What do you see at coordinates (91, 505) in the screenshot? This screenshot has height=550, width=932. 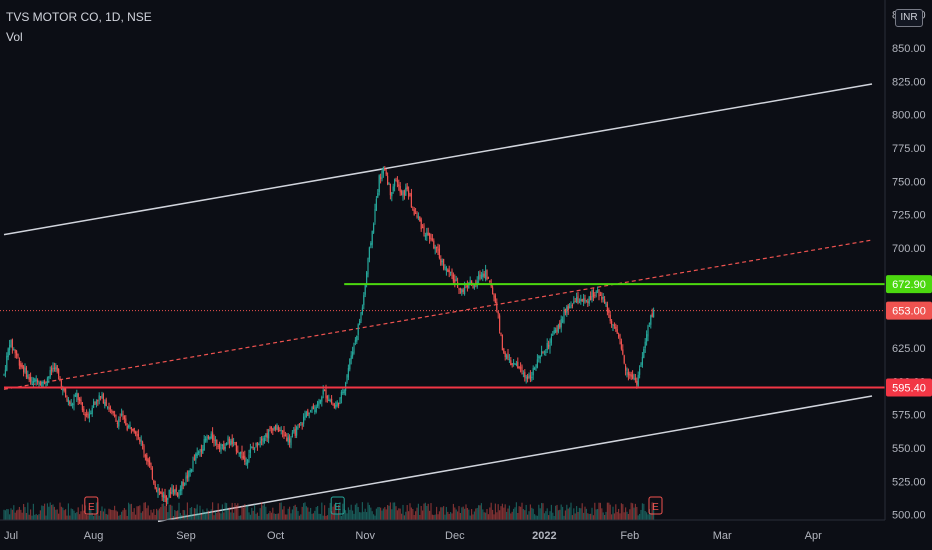 I see `earnings-marker` at bounding box center [91, 505].